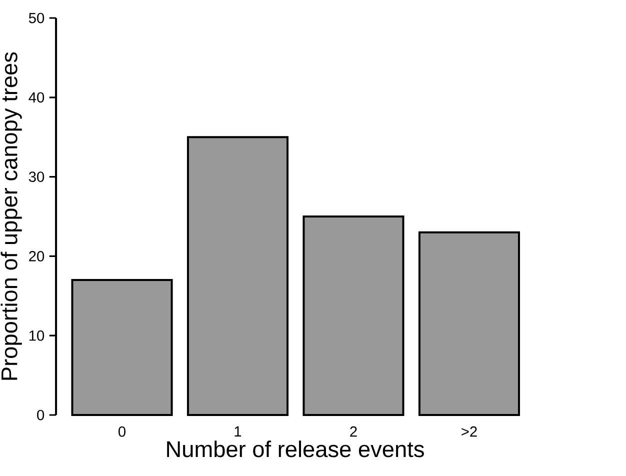  Describe the element at coordinates (36, 97) in the screenshot. I see `y-tick-label: 40` at that location.